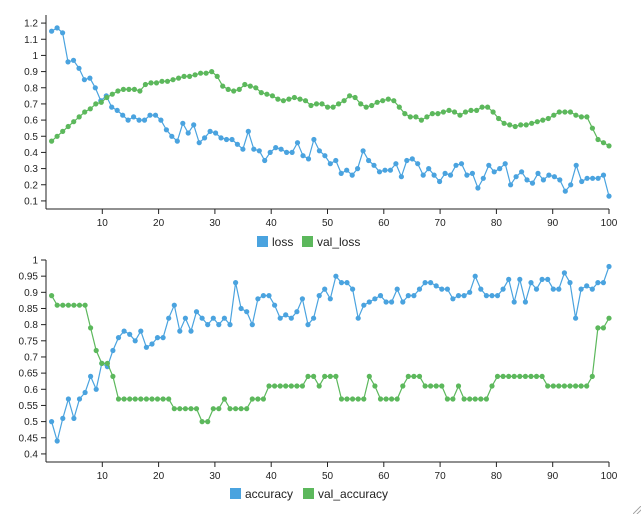  I want to click on legend-item-val_accuracy: val_accuracy, so click(345, 494).